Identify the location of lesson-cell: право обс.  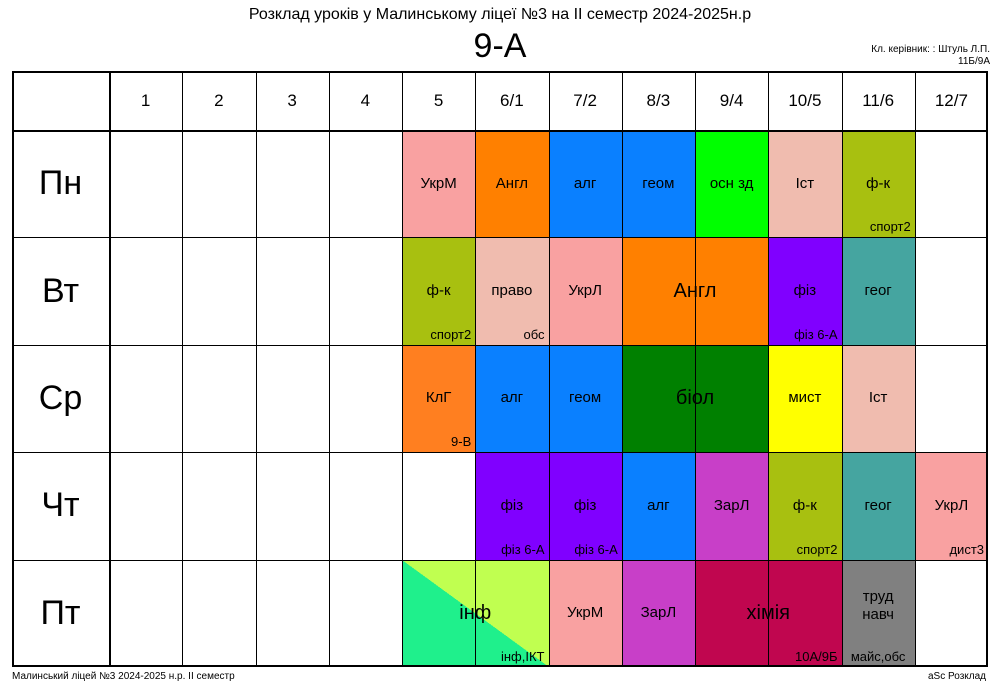
(512, 291).